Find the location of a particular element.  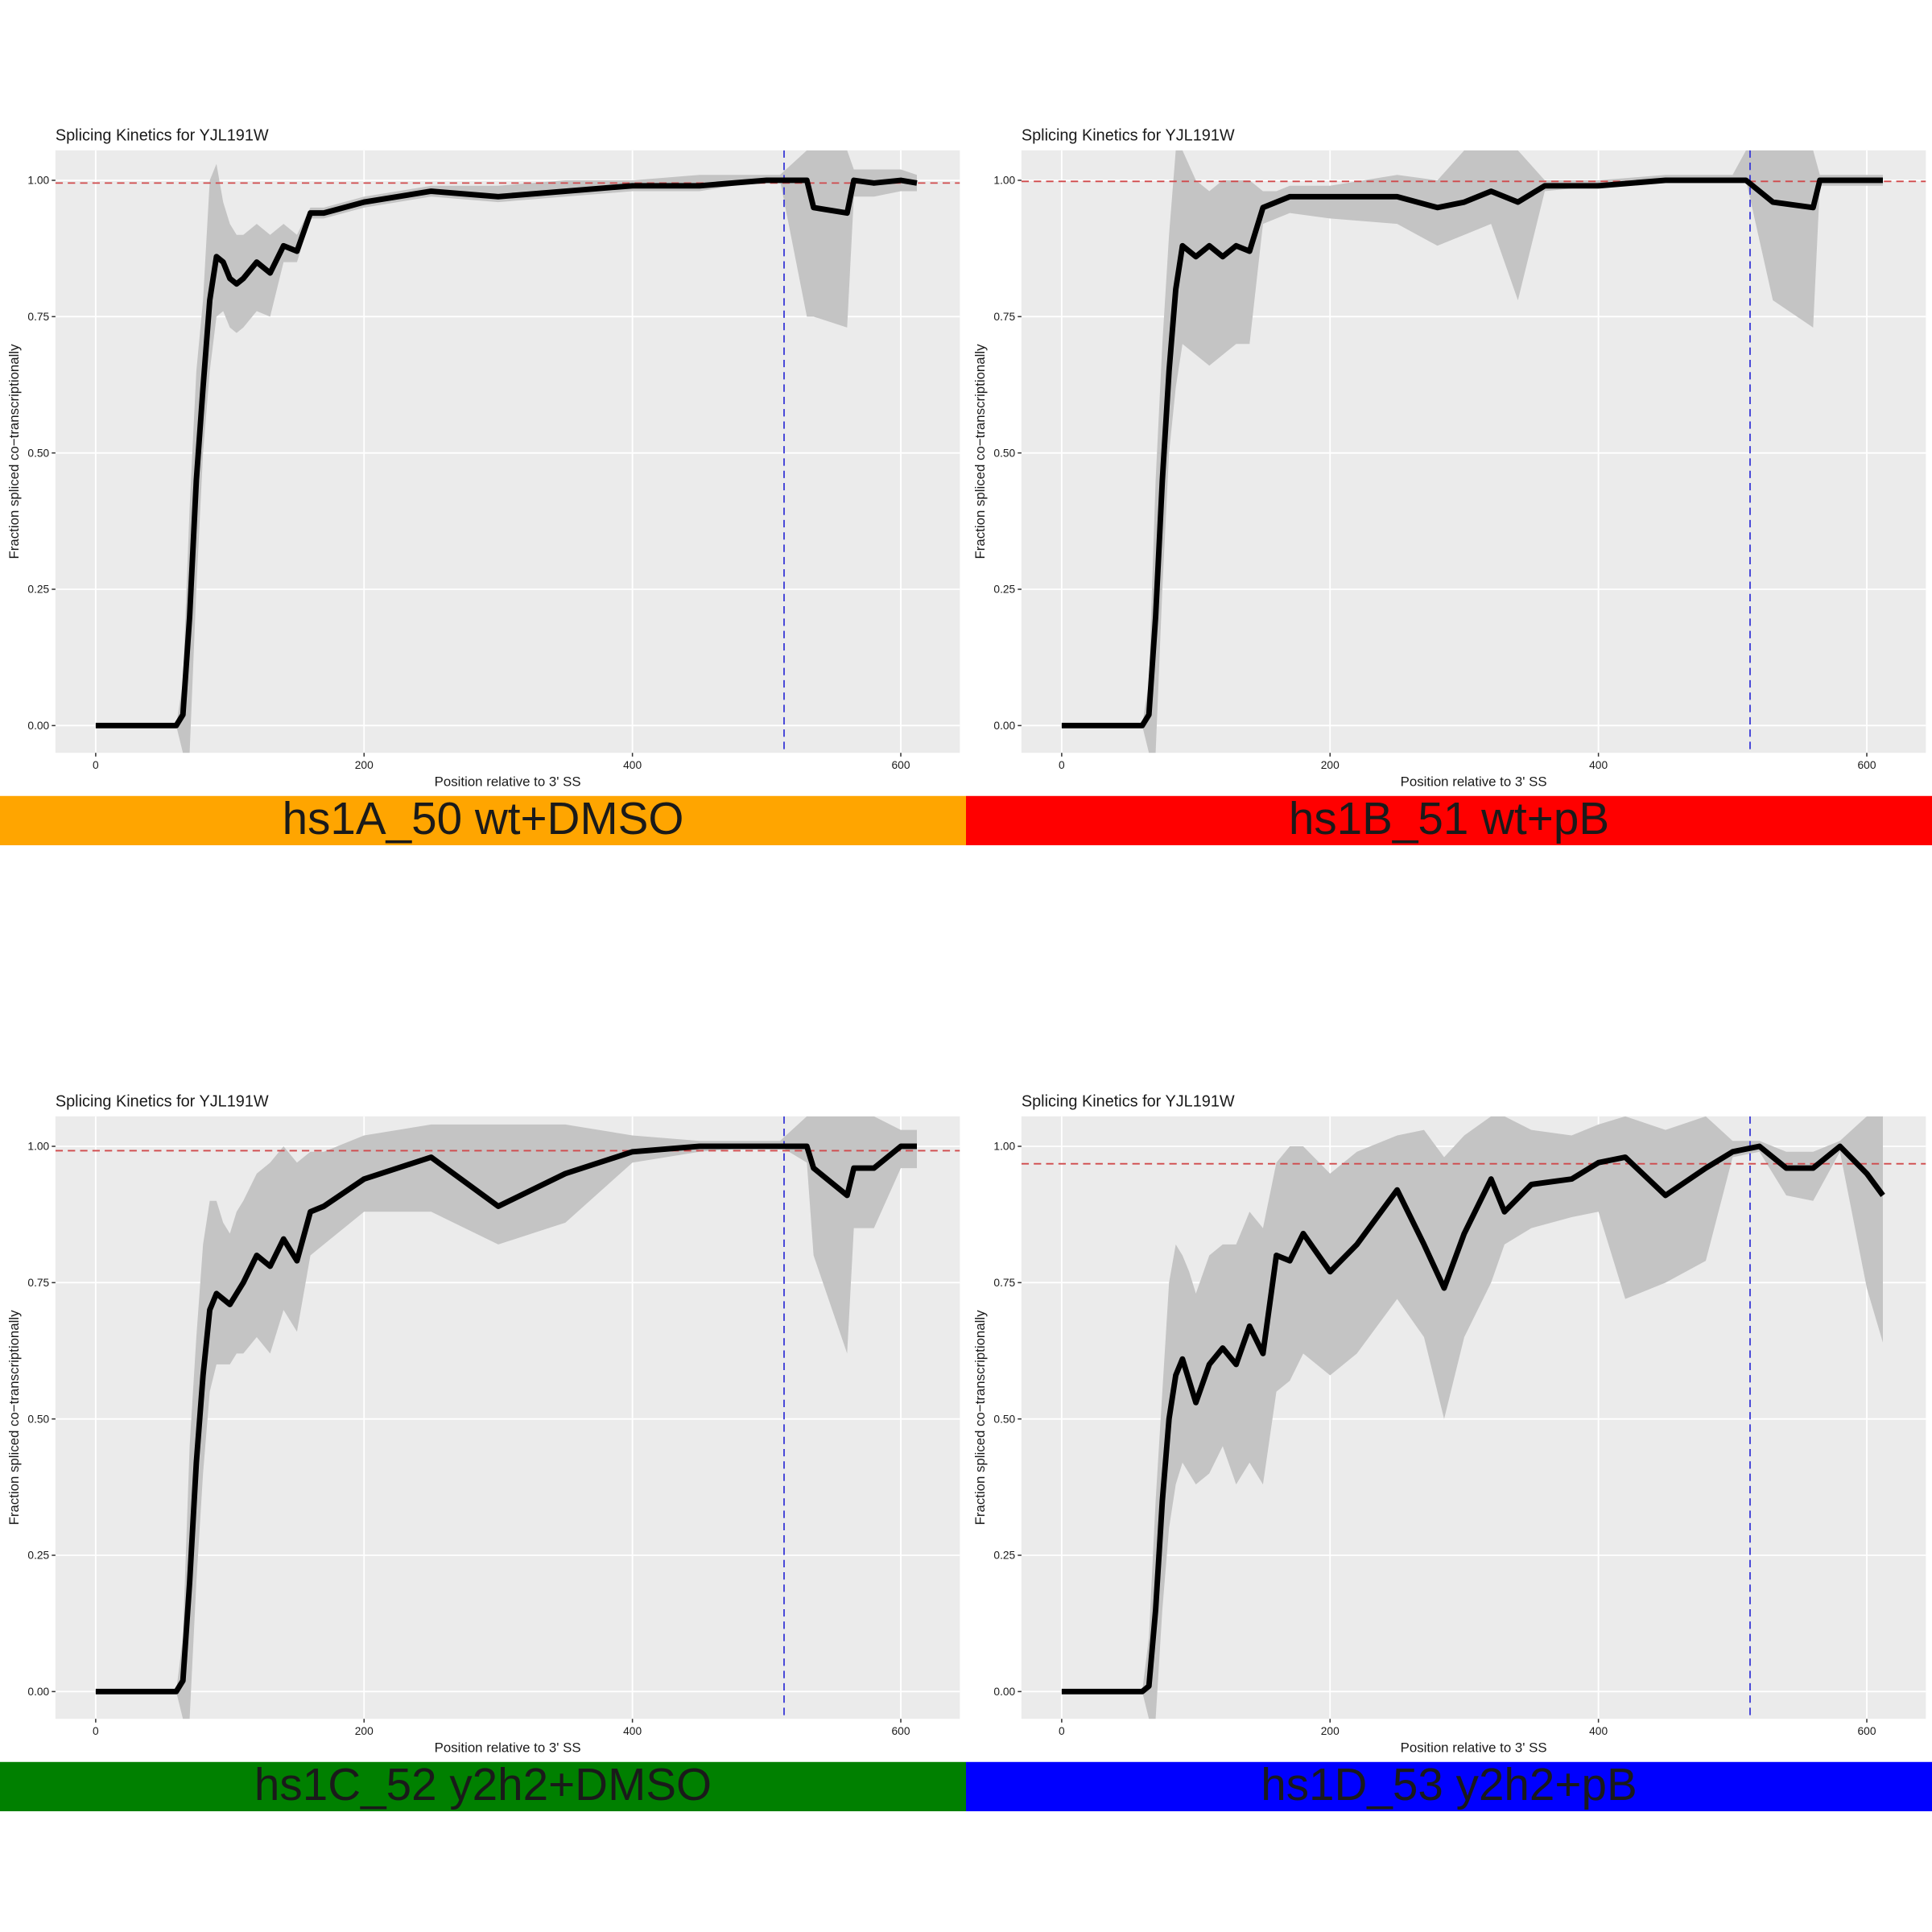

caption-text: hs1C_52 y2h2+DMSO is located at coordinates (483, 1785).